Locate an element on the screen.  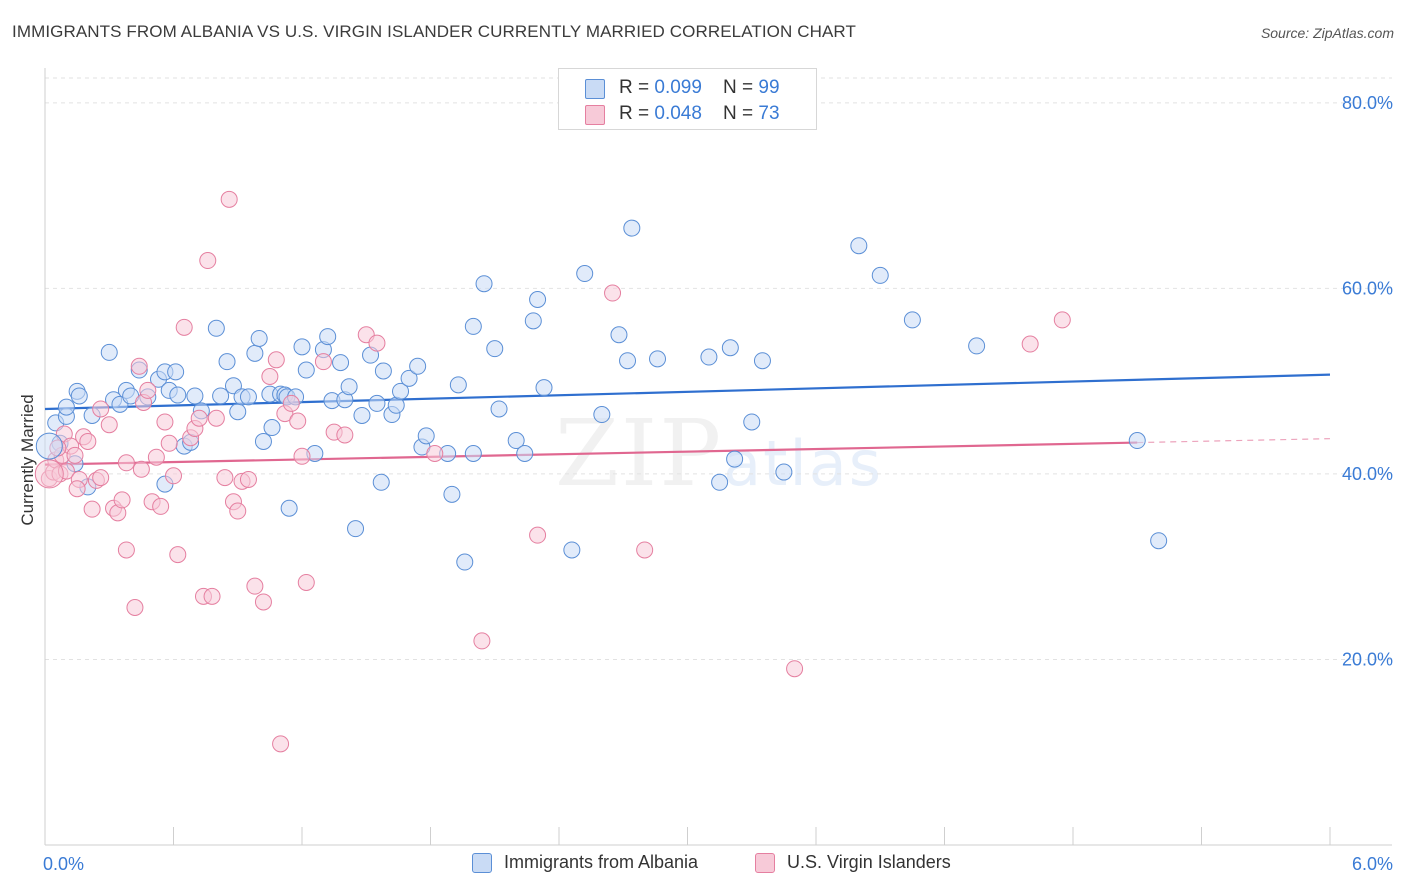
y-axis-title: Currently Married is located at coordinates (27, 459).